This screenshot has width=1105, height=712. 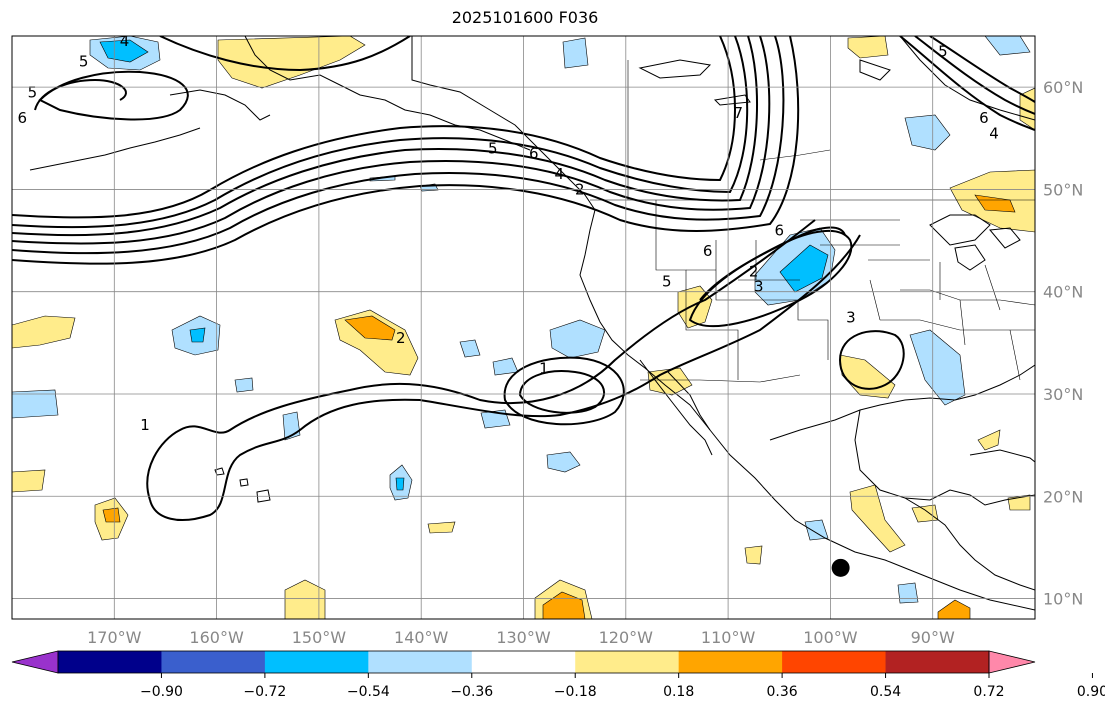 What do you see at coordinates (264, 692) in the screenshot?
I see `colorbar-tick-label: −0.72` at bounding box center [264, 692].